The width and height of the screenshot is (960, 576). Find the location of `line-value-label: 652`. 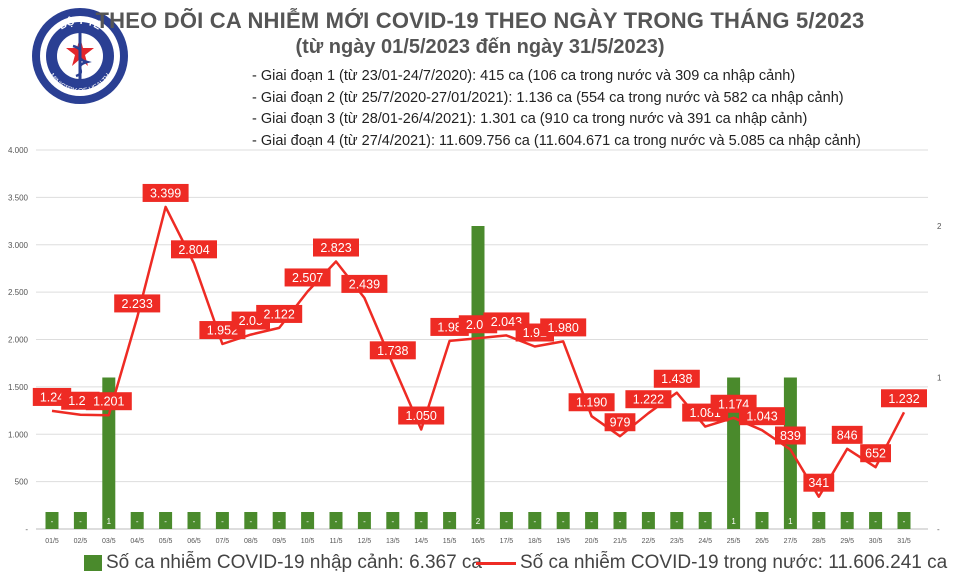

line-value-label: 652 is located at coordinates (875, 453).